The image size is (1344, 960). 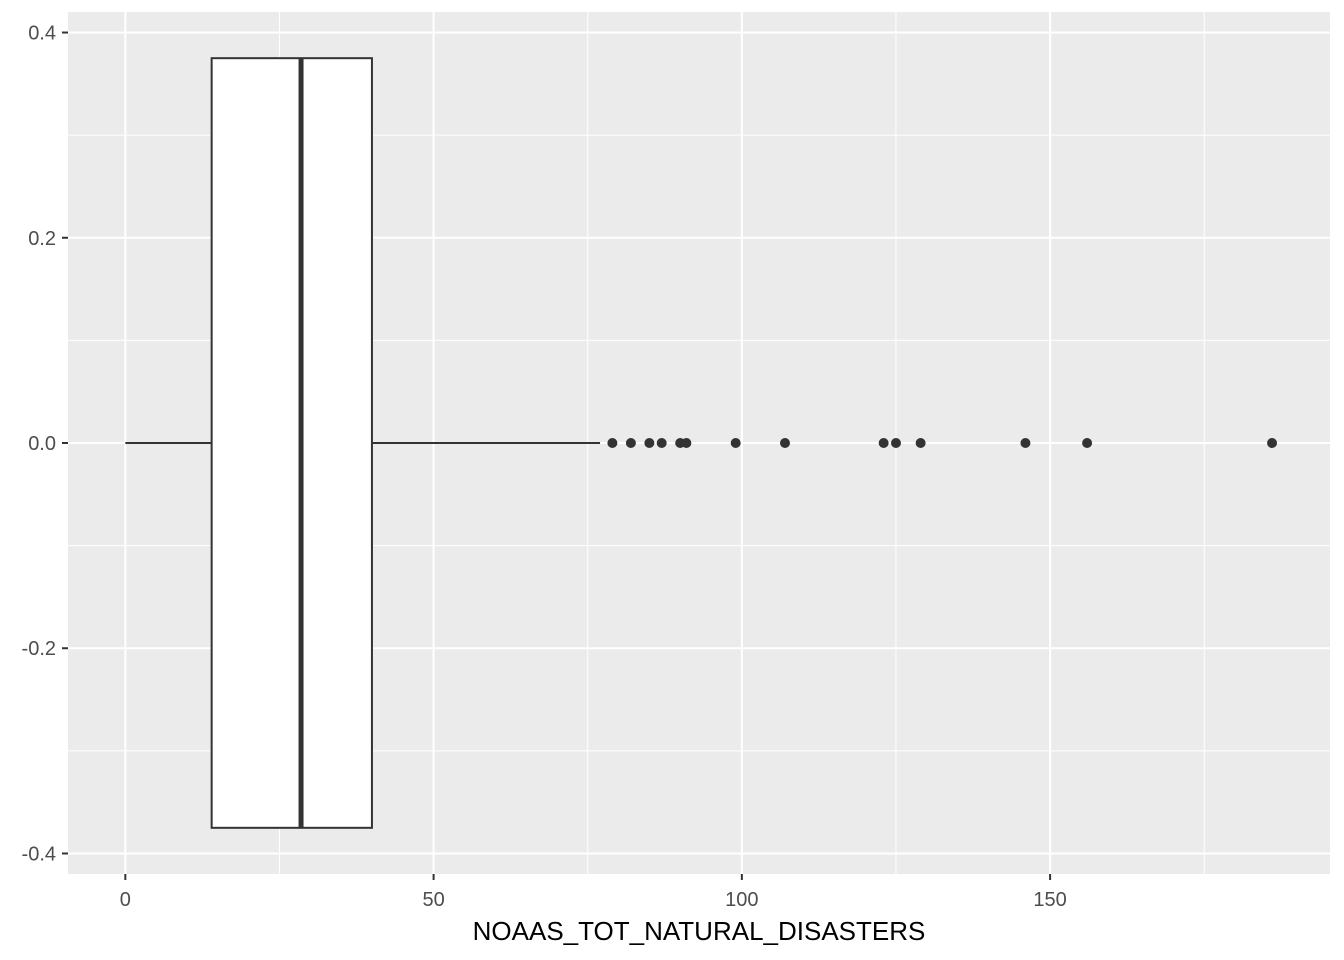 I want to click on y-tick-label: -0.2, so click(x=39, y=649).